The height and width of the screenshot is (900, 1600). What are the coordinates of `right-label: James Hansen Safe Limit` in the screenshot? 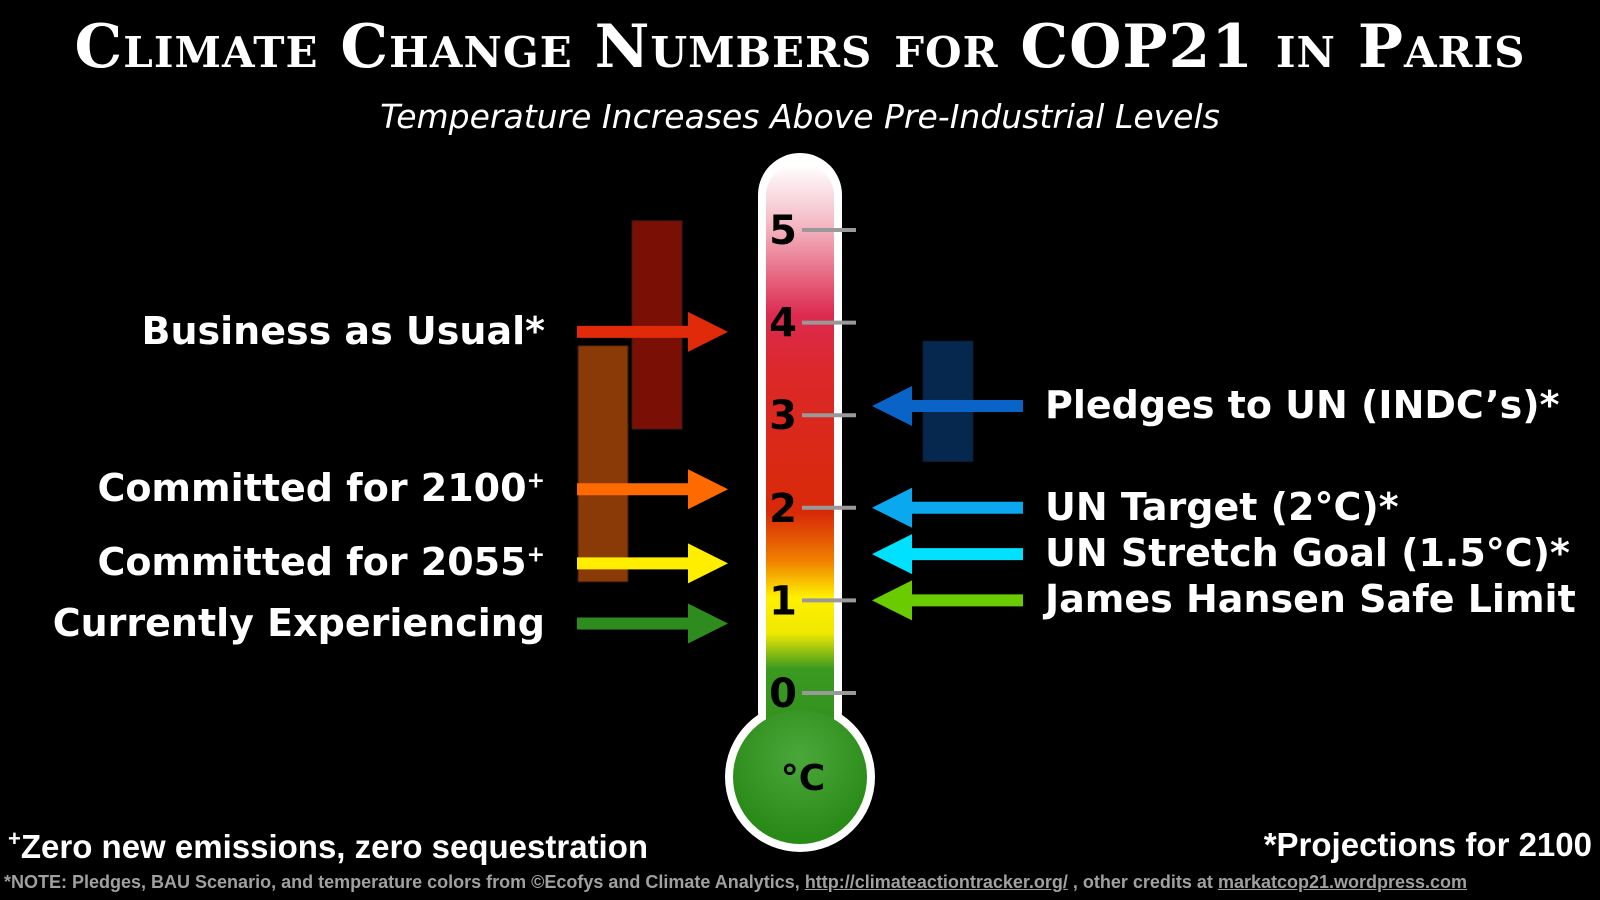 It's located at (1310, 599).